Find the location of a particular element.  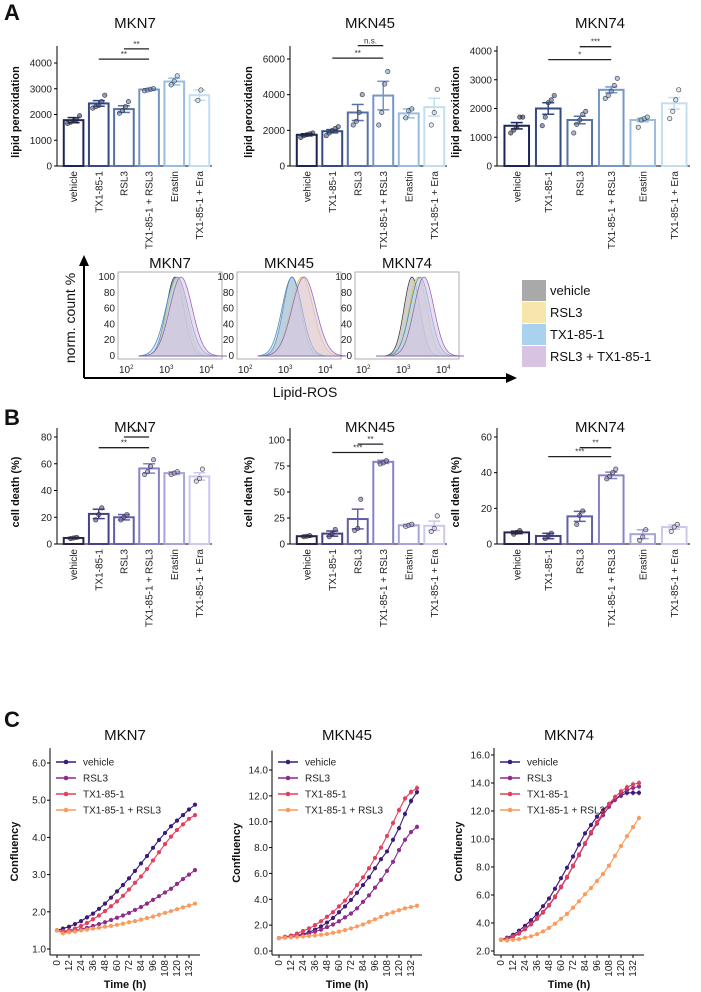

y-tick-label: 5.0 is located at coordinates (39, 801).